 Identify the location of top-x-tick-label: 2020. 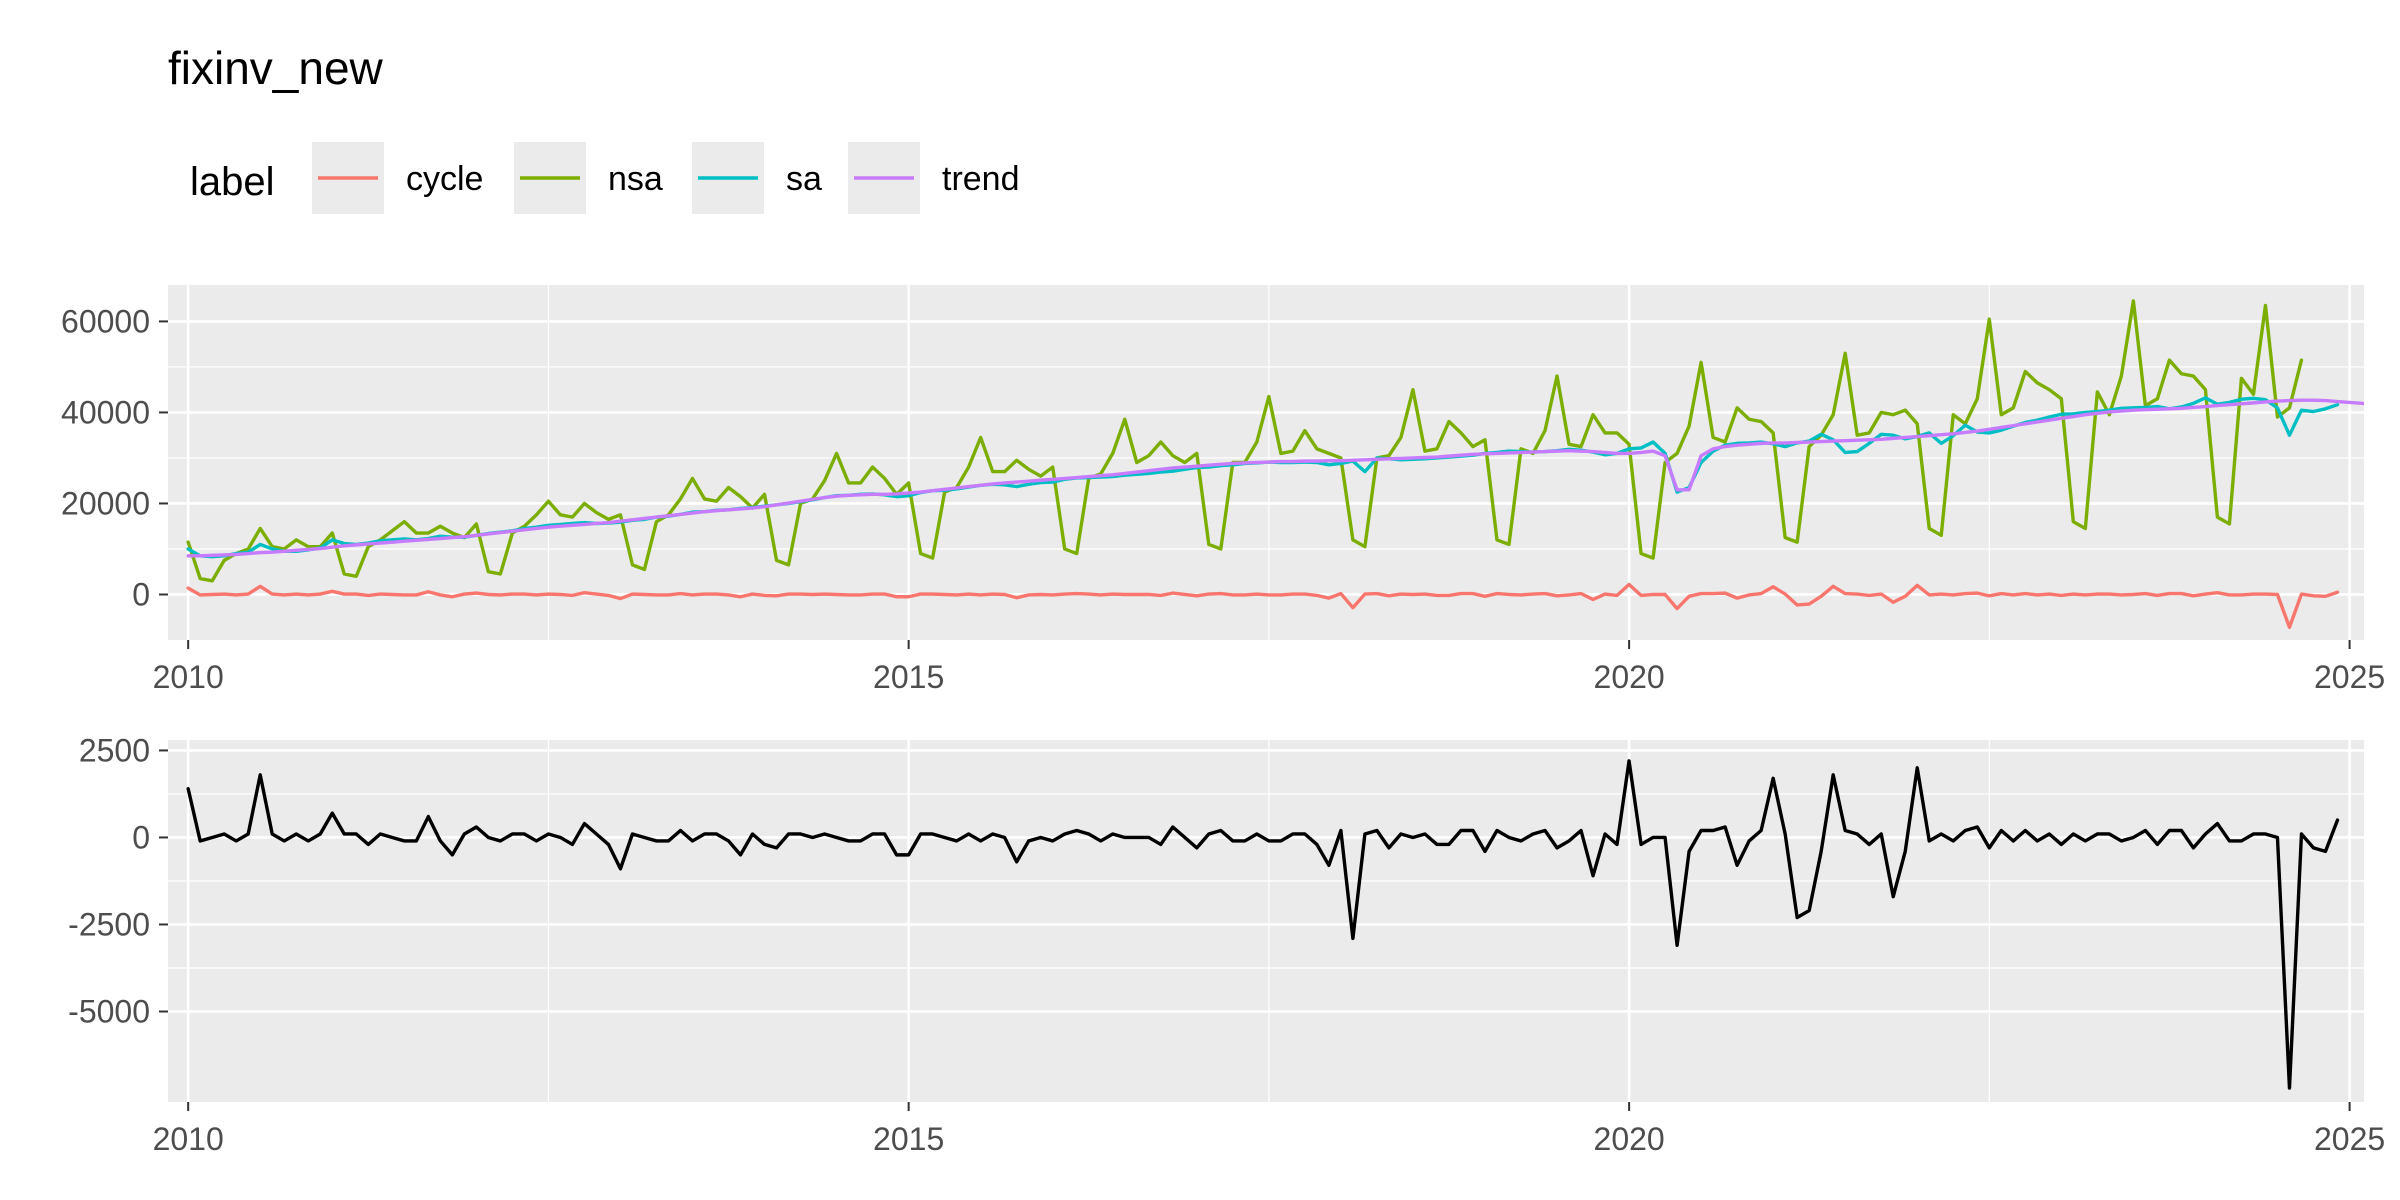
(1629, 677).